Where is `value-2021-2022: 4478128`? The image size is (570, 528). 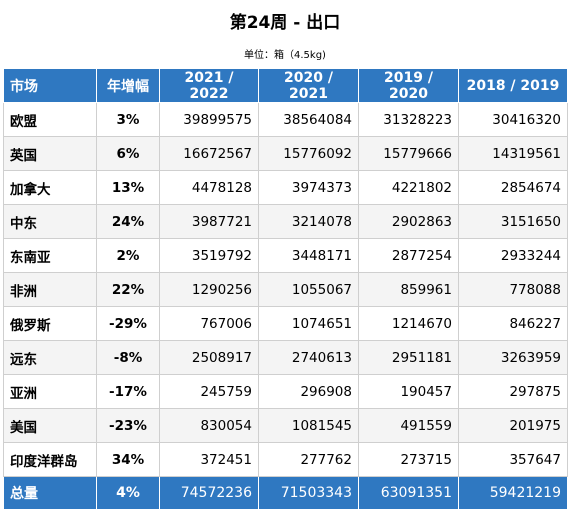
value-2021-2022: 4478128 is located at coordinates (209, 187).